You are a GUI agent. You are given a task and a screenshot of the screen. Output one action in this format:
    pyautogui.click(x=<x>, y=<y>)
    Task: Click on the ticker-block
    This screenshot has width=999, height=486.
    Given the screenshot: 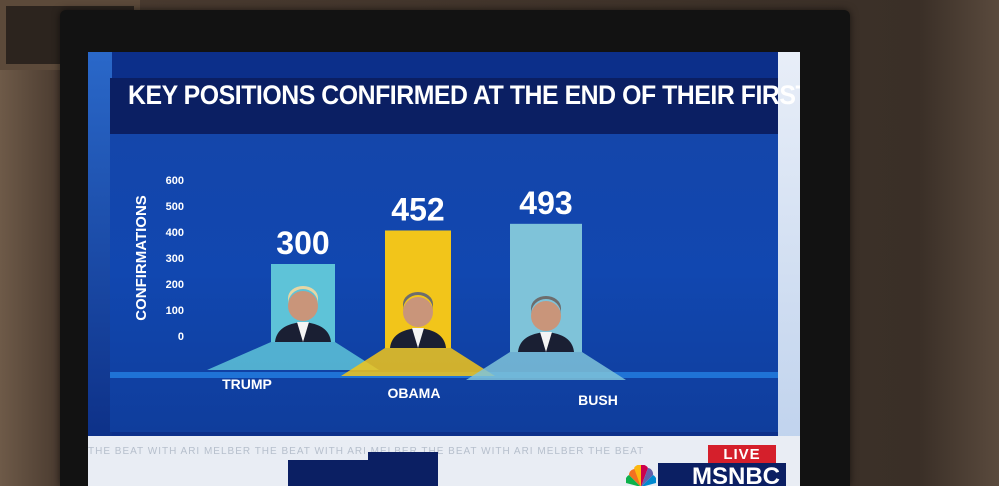 What is the action you would take?
    pyautogui.click(x=403, y=460)
    